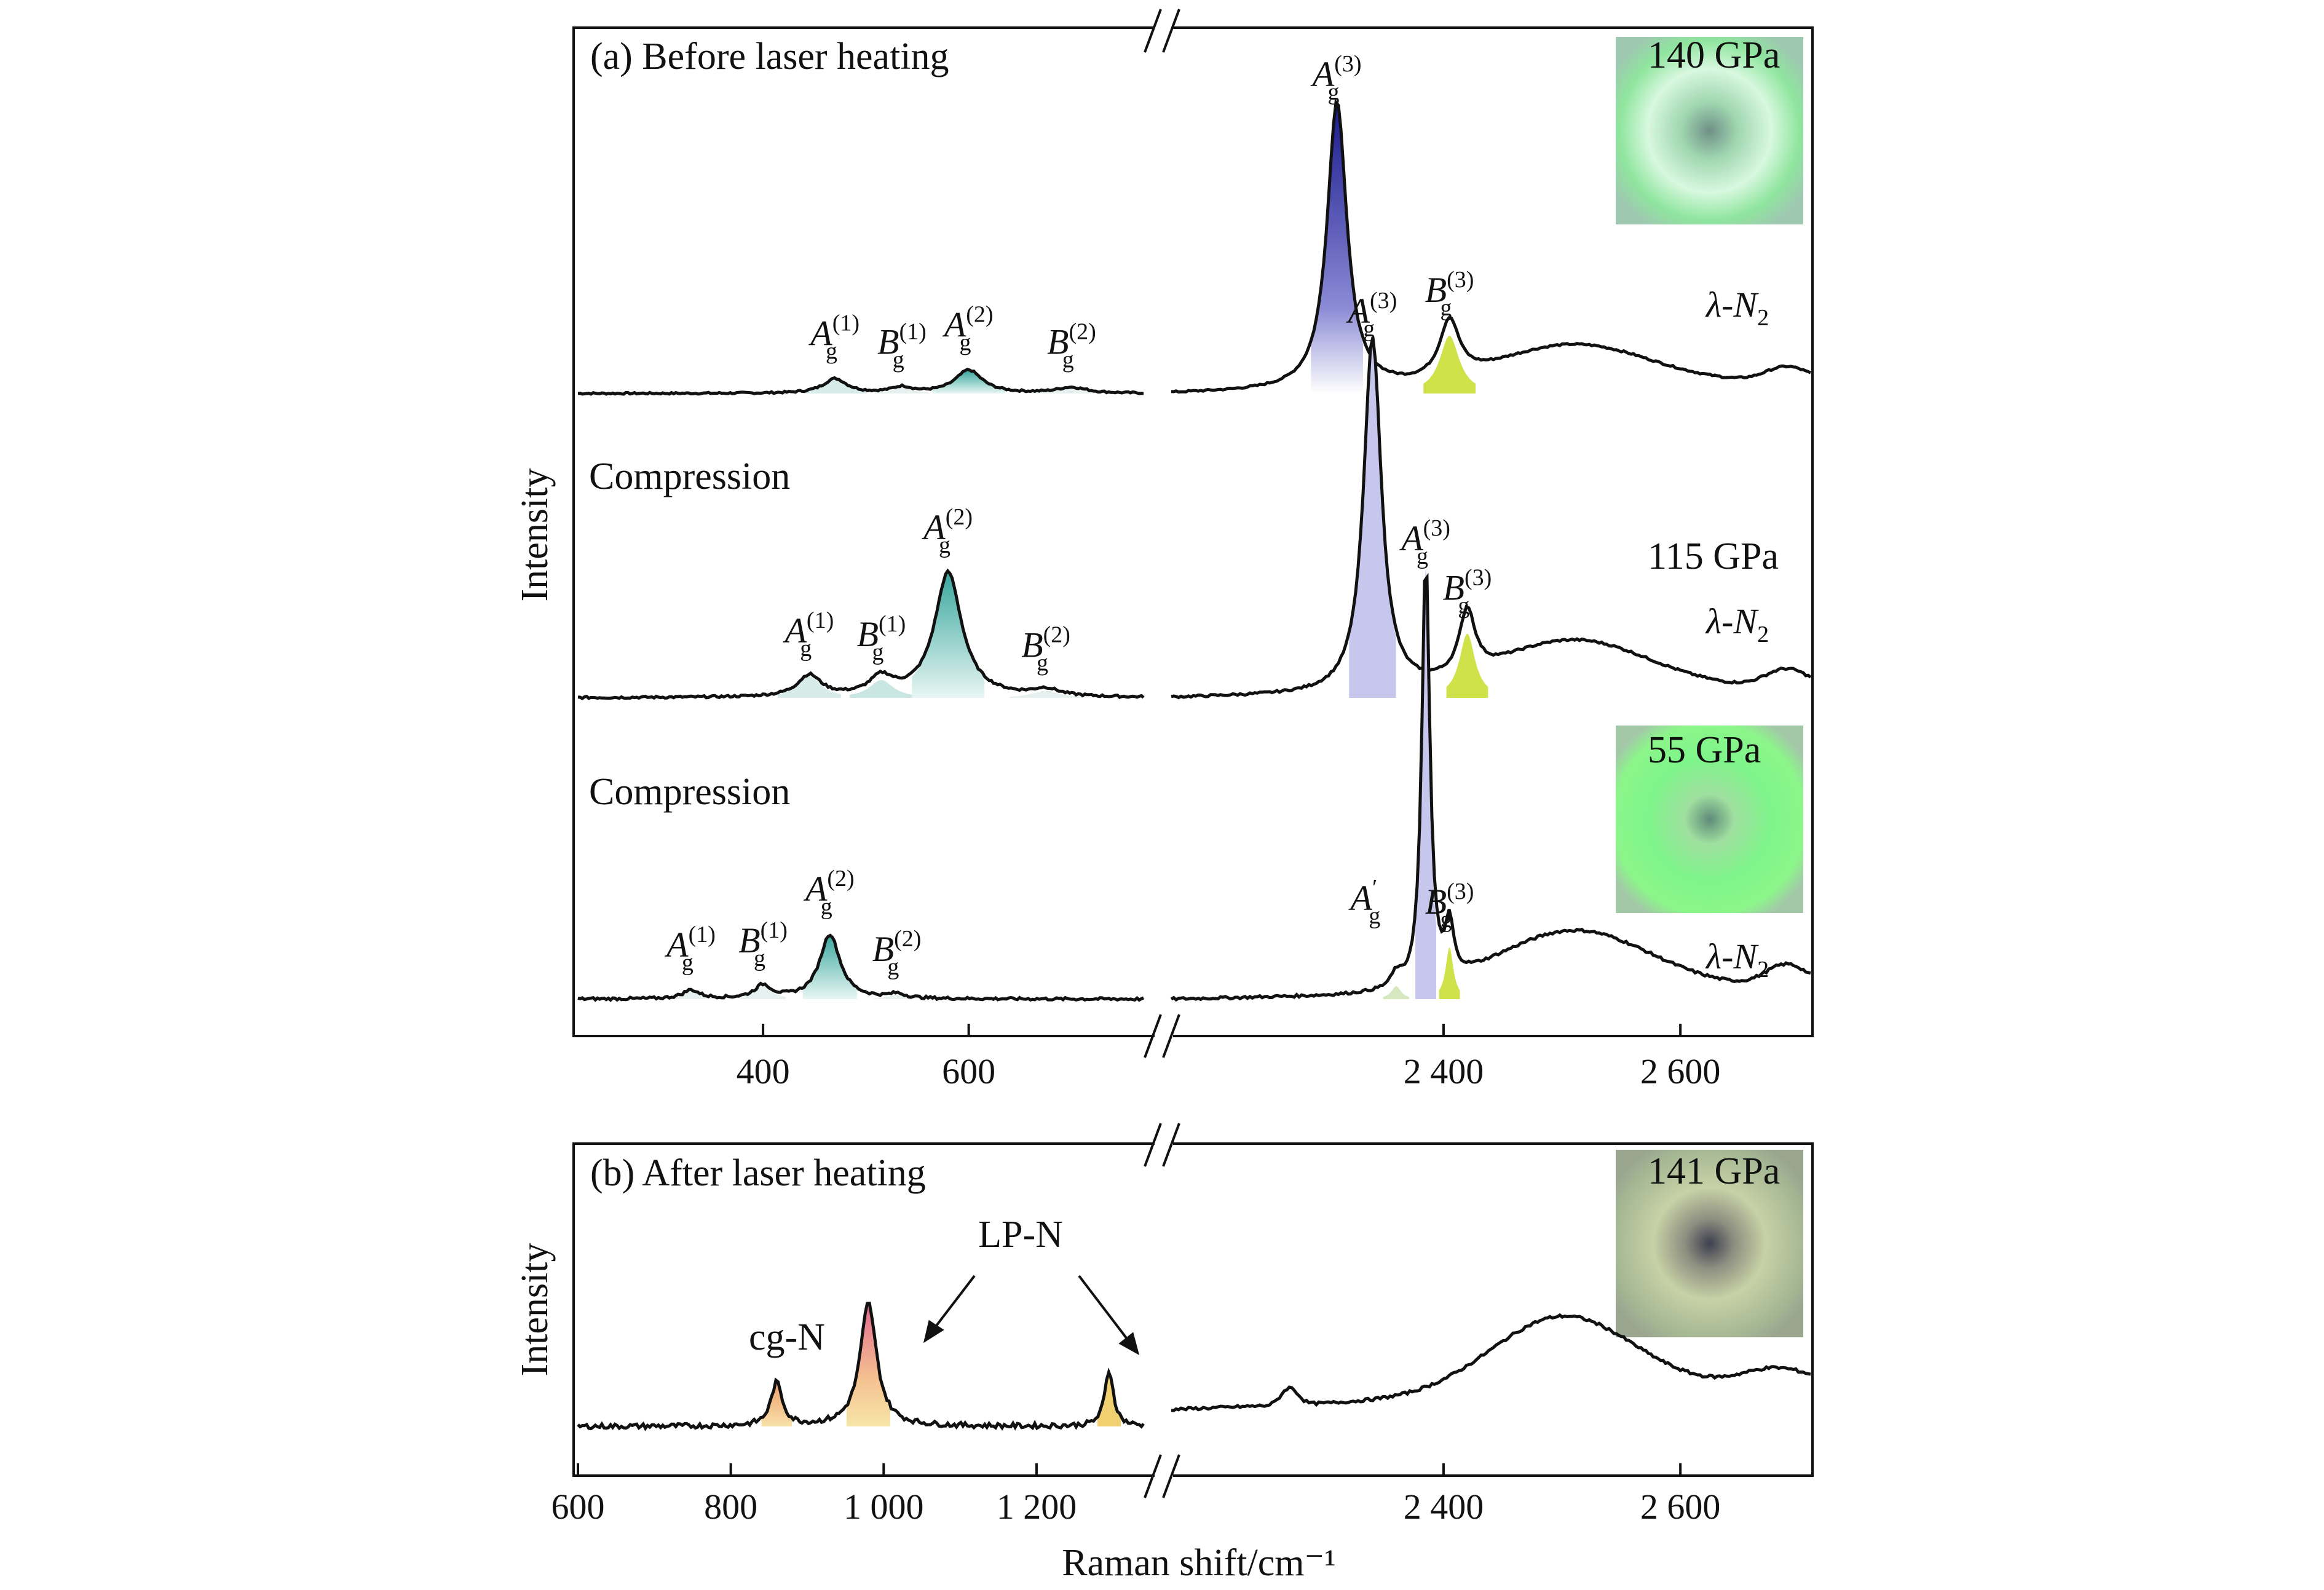 The height and width of the screenshot is (1590, 2324). What do you see at coordinates (1492, 246) in the screenshot?
I see `trace-a0-high` at bounding box center [1492, 246].